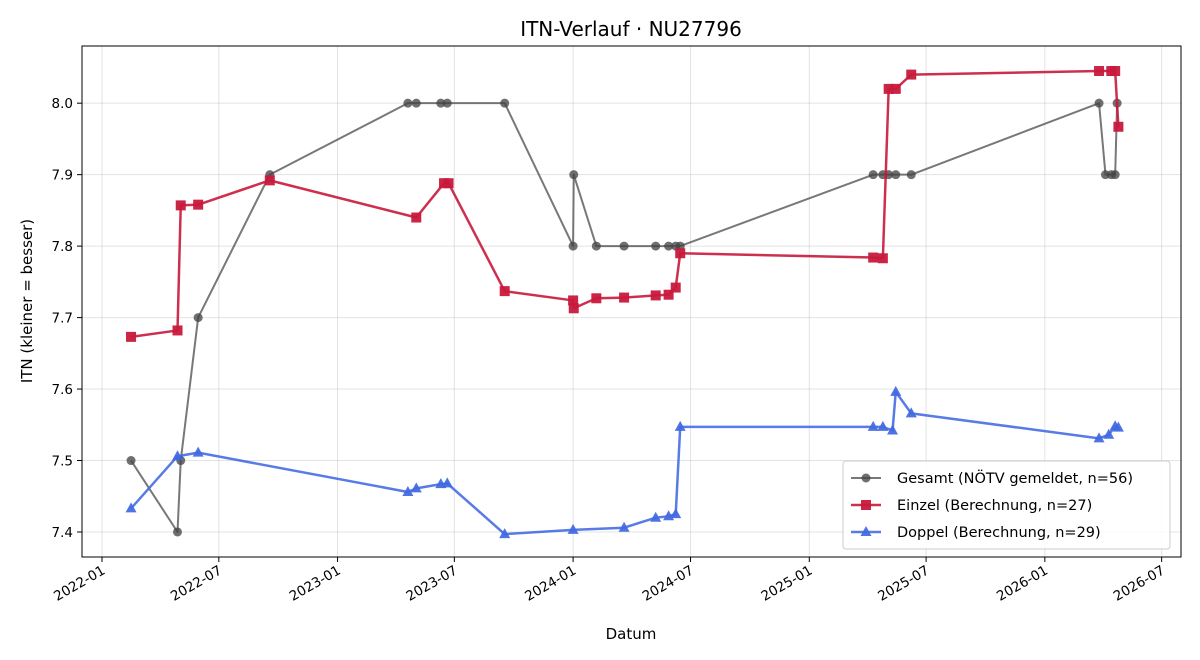 The image size is (1200, 660). I want to click on y-tick-label: 7.9, so click(62, 176).